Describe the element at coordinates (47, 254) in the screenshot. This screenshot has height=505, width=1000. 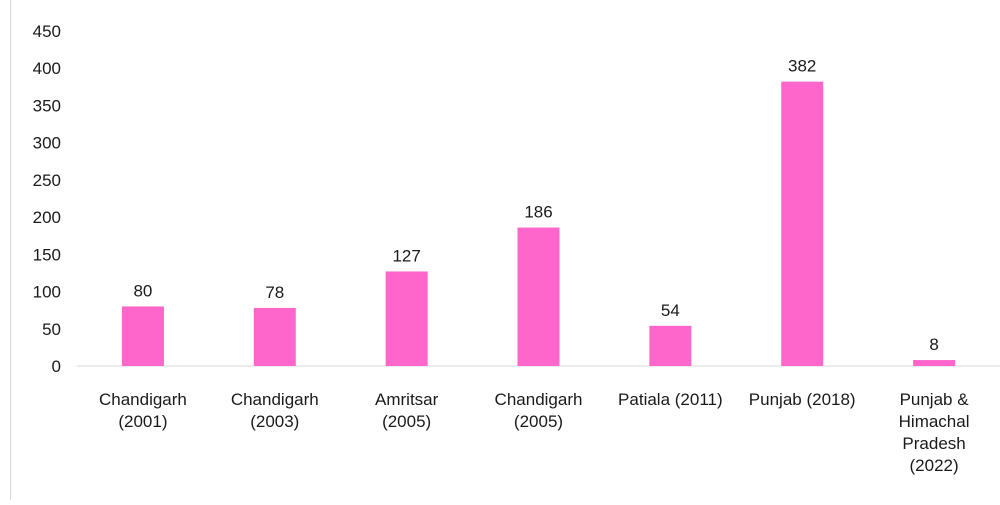
I see `y-tick-label: 150` at that location.